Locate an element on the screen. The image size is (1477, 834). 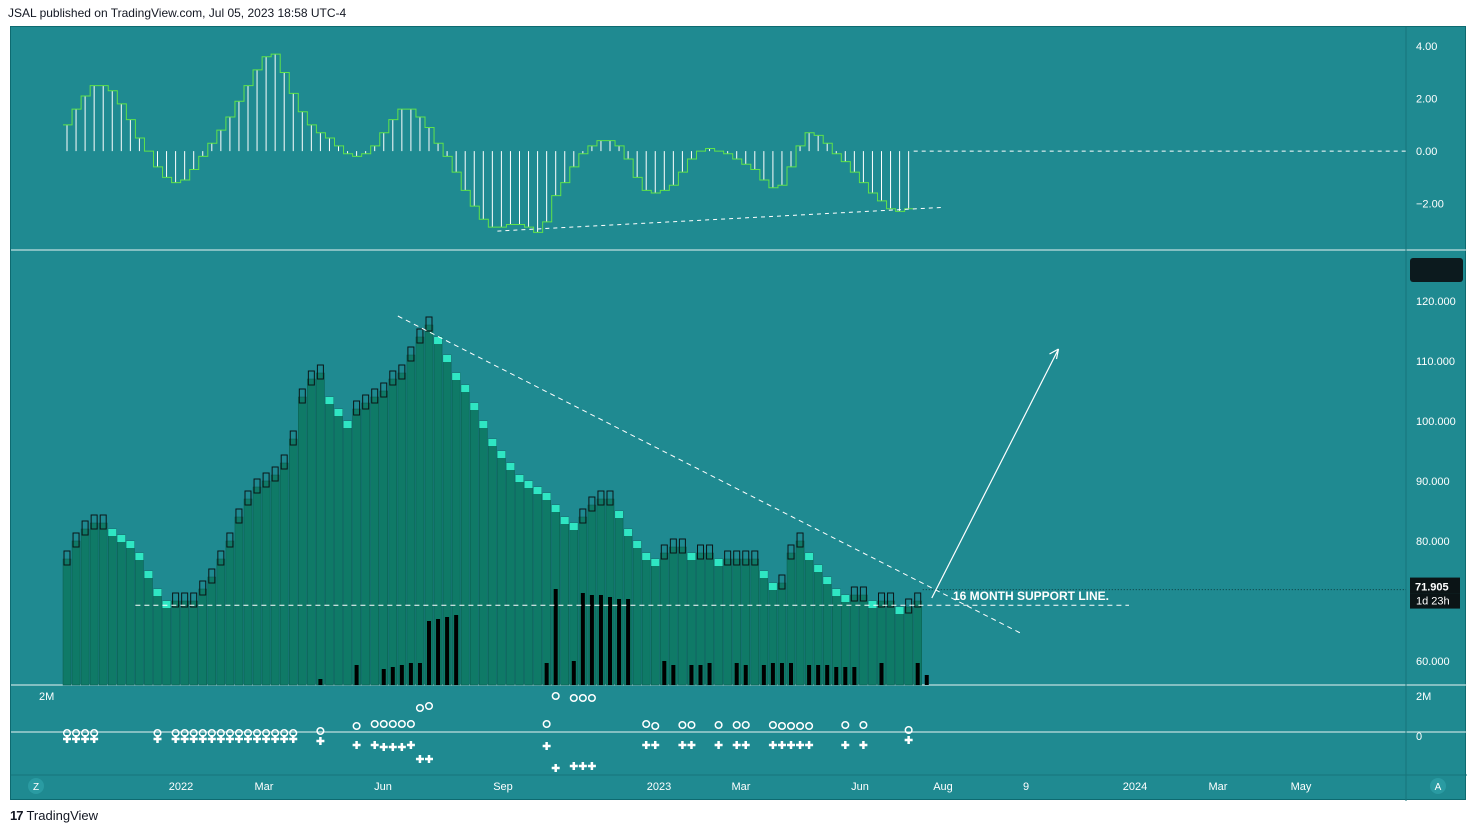
price-y-tick-label: 60.000 is located at coordinates (1433, 662).